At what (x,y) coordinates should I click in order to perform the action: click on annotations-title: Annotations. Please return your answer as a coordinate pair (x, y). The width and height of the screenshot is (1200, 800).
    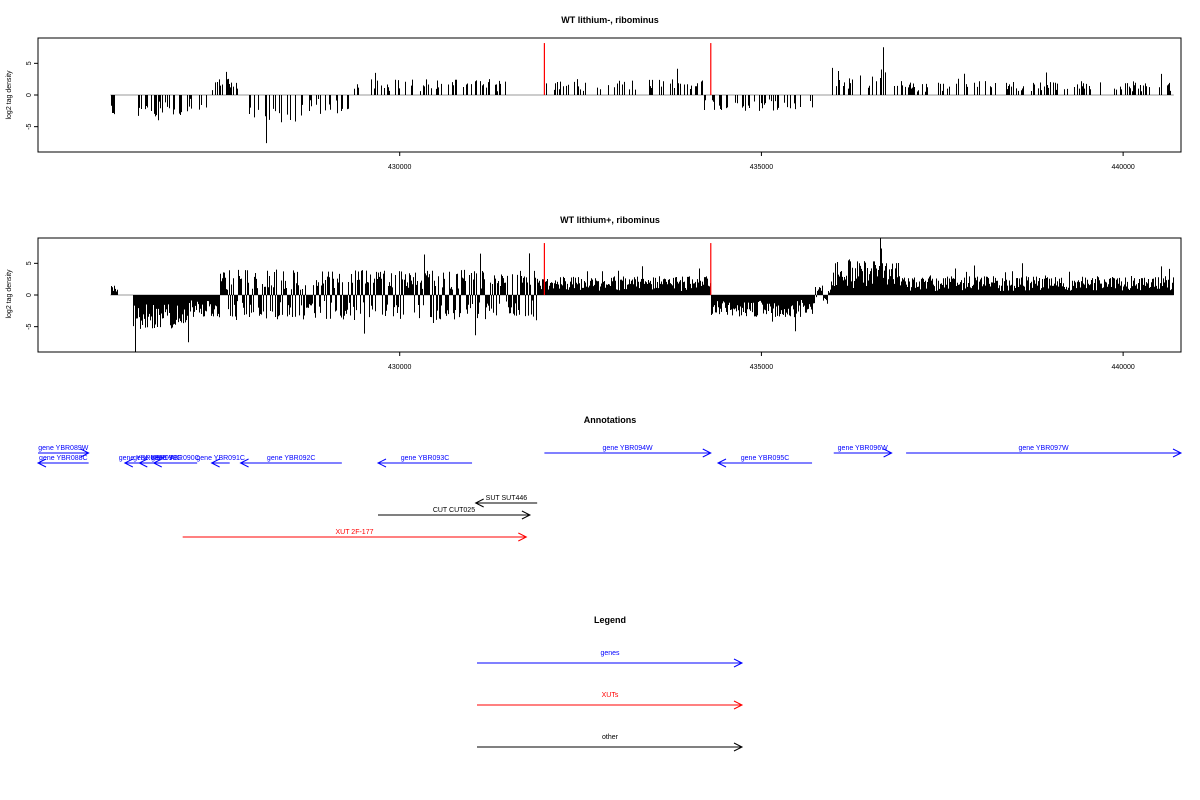
    Looking at the image, I should click on (610, 420).